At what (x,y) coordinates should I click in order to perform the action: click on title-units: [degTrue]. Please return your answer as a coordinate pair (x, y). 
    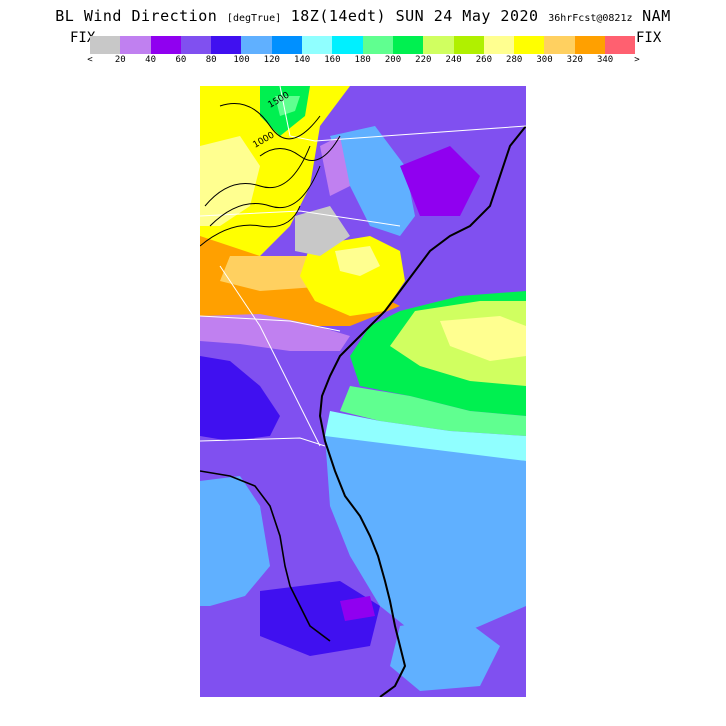
    Looking at the image, I should click on (254, 18).